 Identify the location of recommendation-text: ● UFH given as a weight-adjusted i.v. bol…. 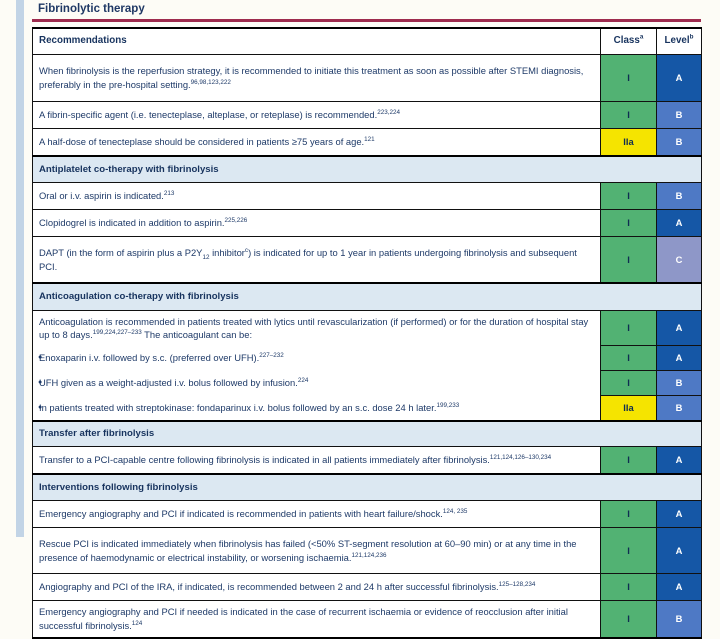
(316, 383).